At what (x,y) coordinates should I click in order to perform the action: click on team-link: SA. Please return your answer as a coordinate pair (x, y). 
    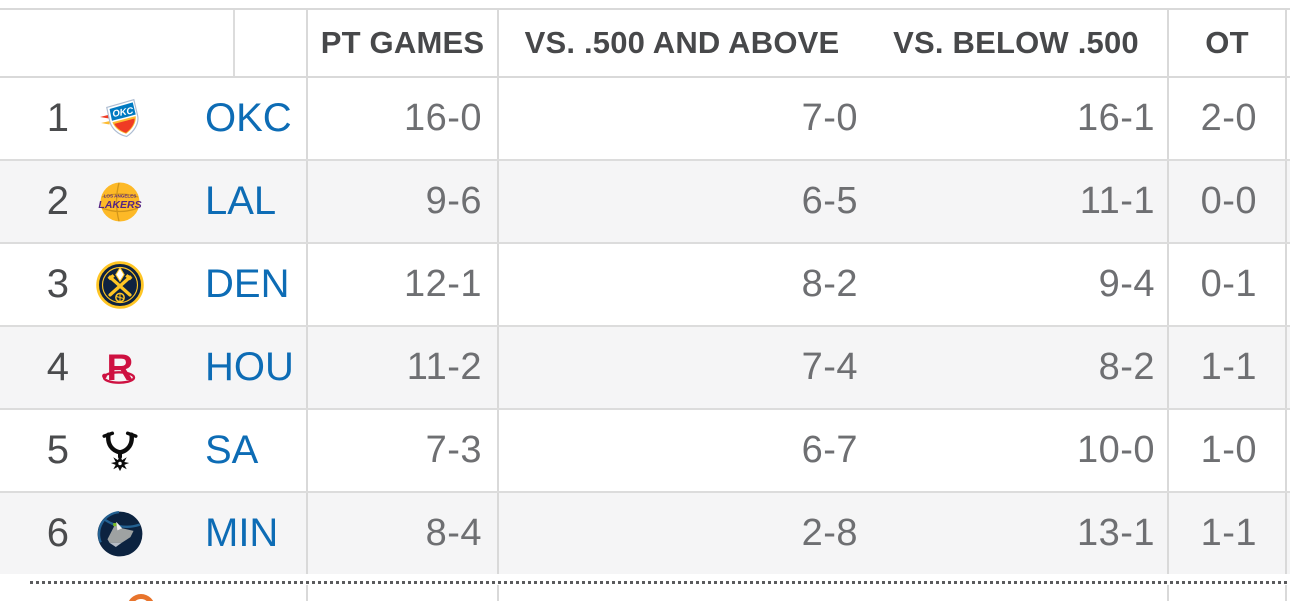
    Looking at the image, I should click on (232, 450).